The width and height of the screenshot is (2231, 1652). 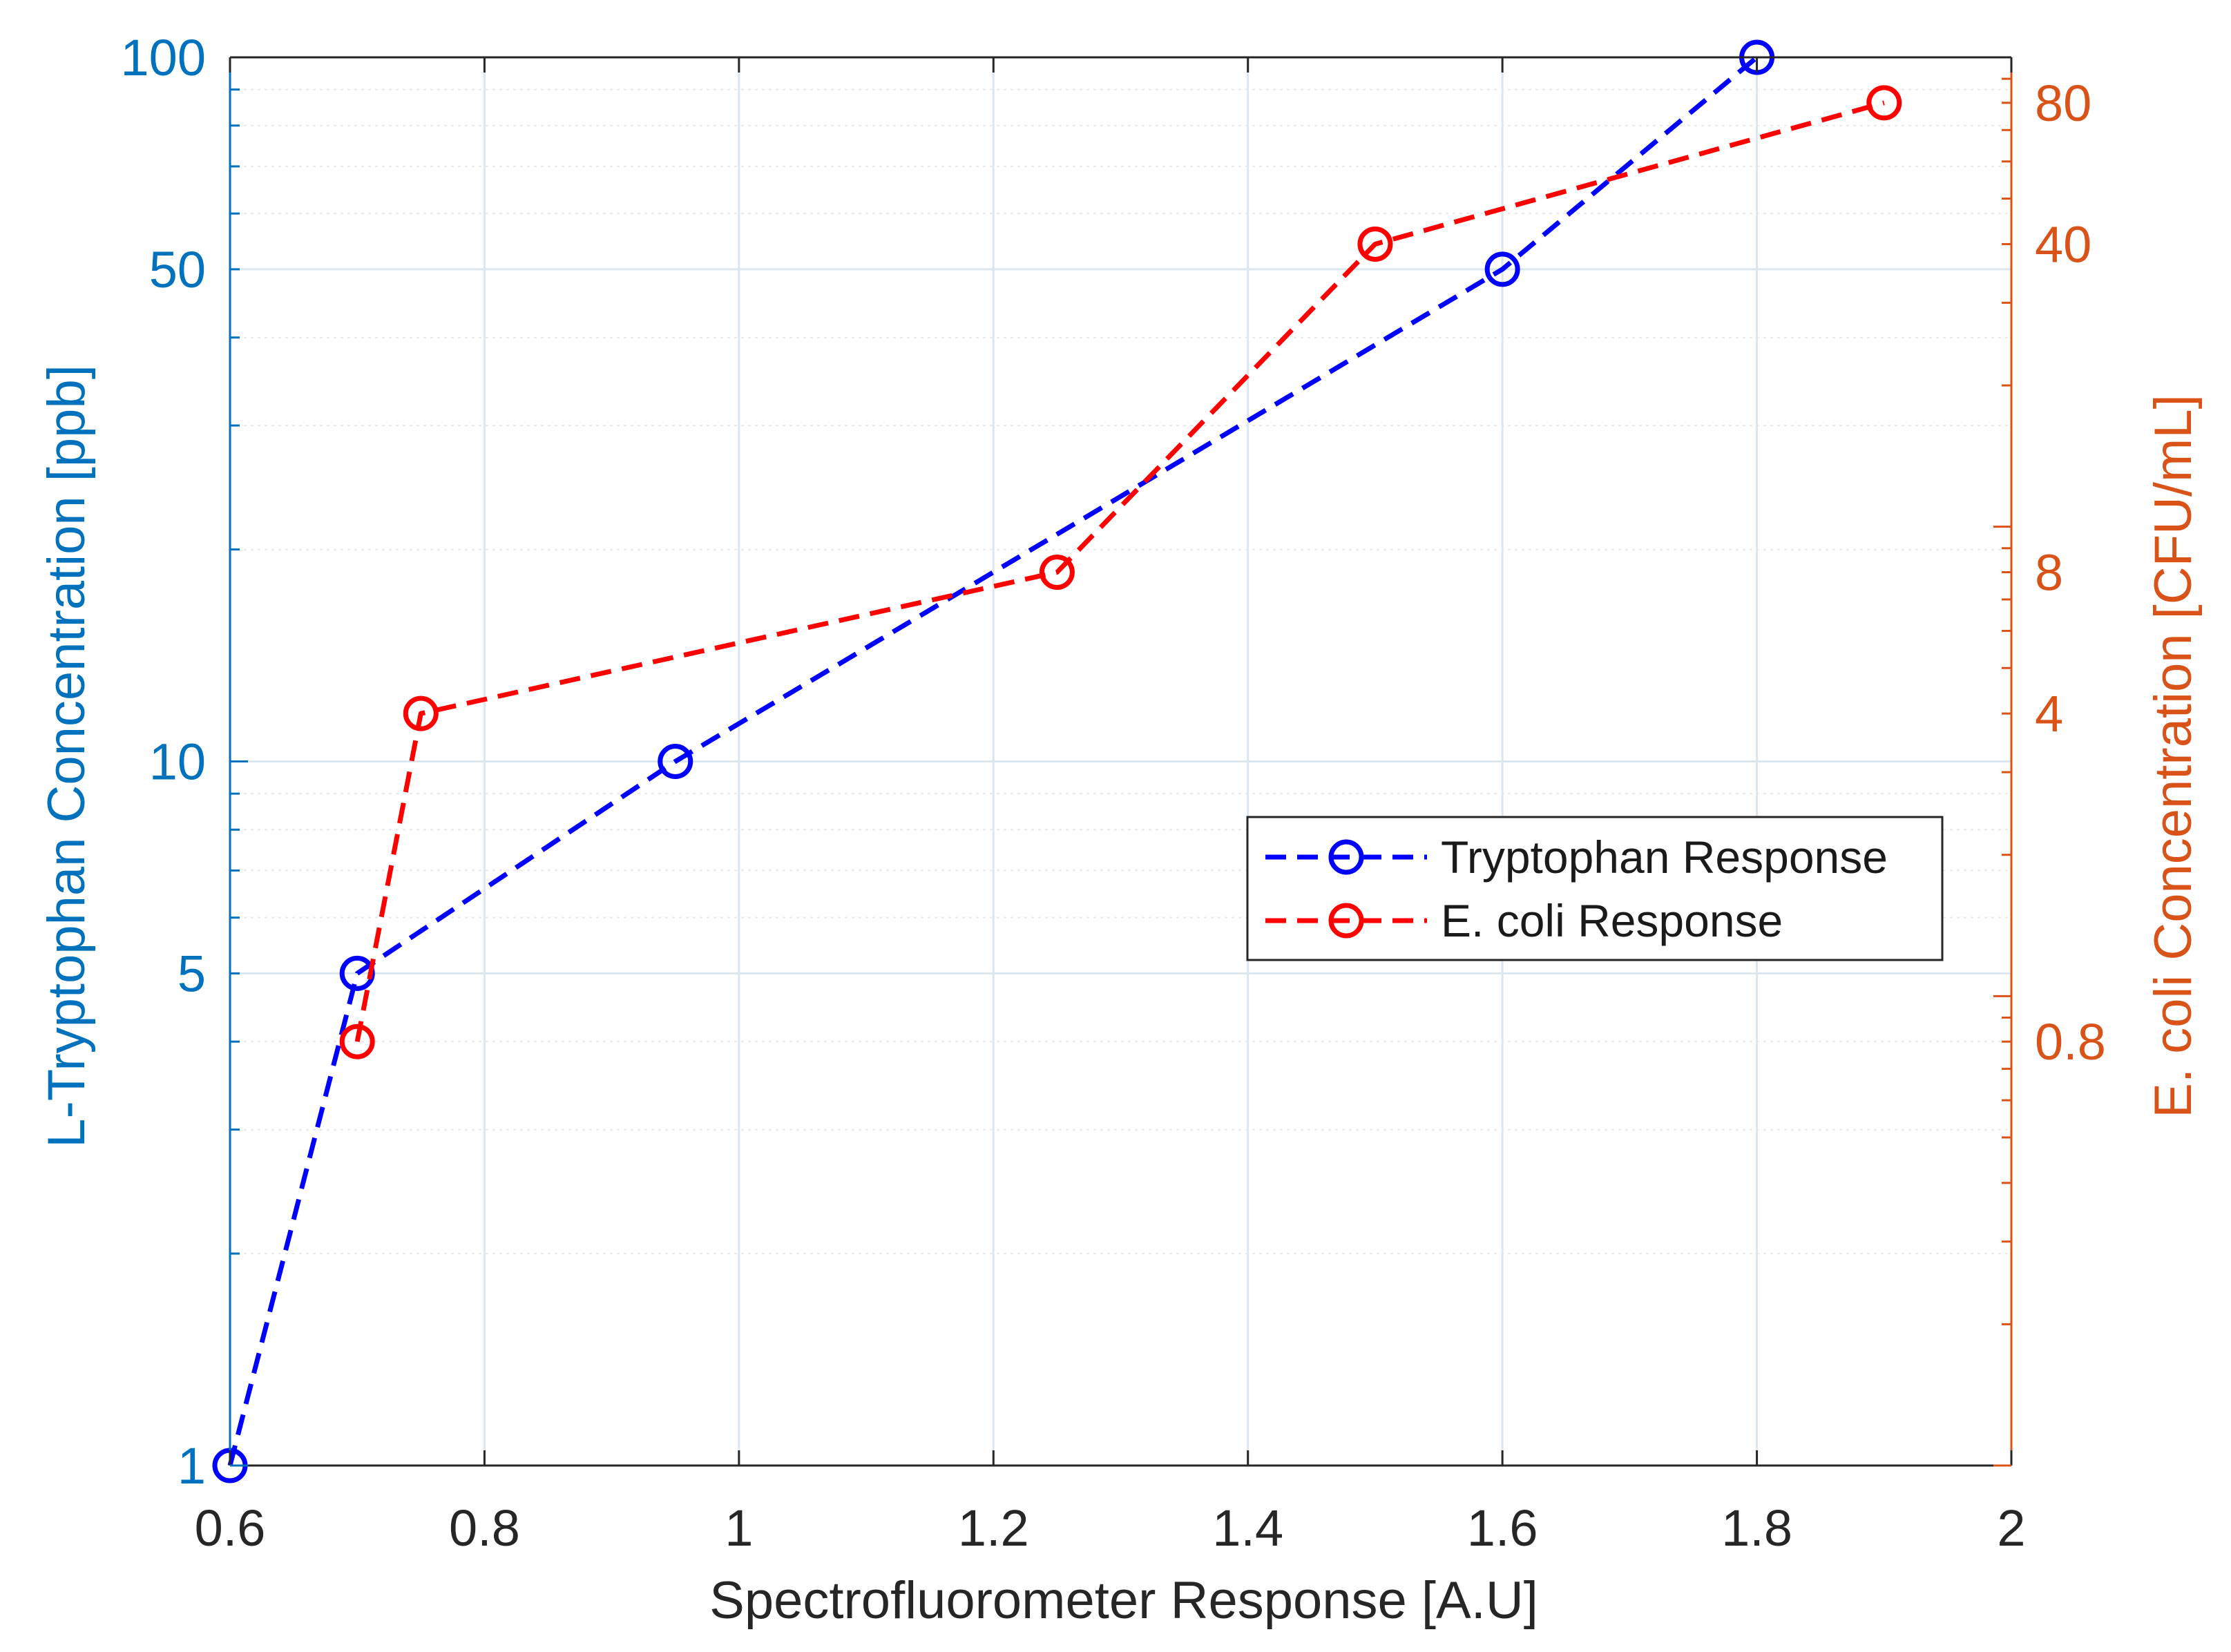 I want to click on x-tick-label: 2, so click(x=2011, y=1528).